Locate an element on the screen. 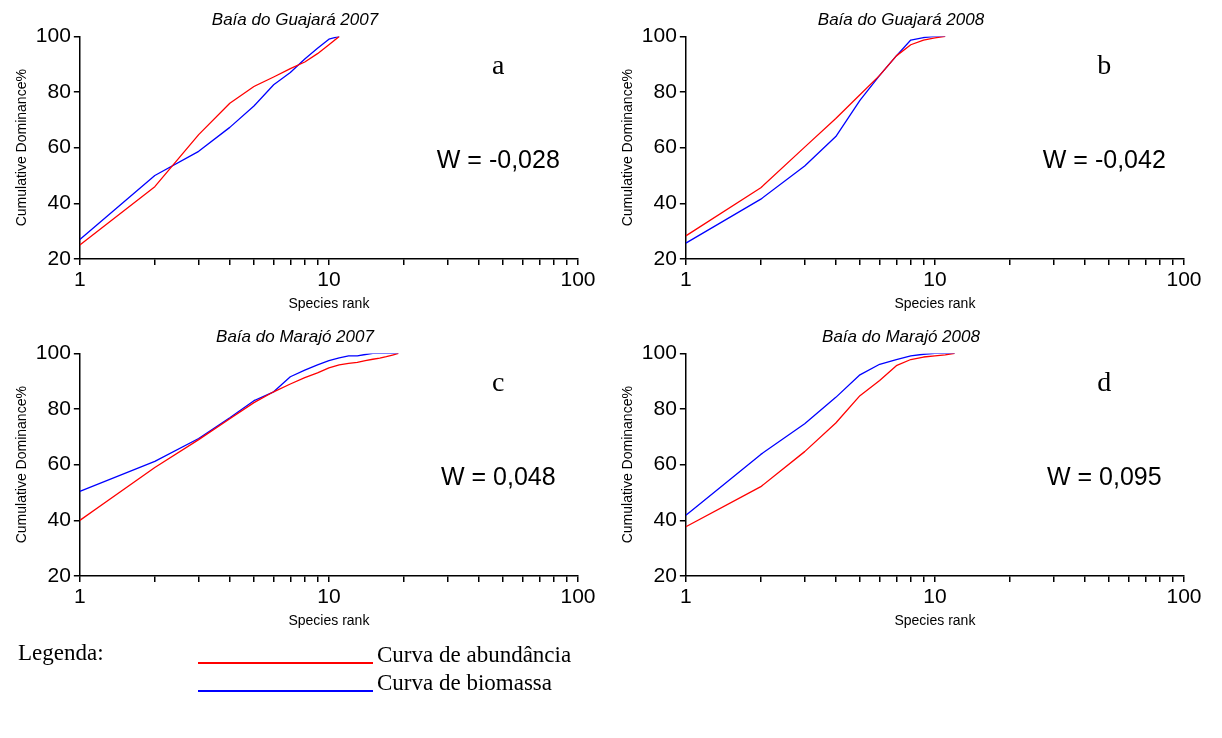  legend-title: Legenda: is located at coordinates (61, 653).